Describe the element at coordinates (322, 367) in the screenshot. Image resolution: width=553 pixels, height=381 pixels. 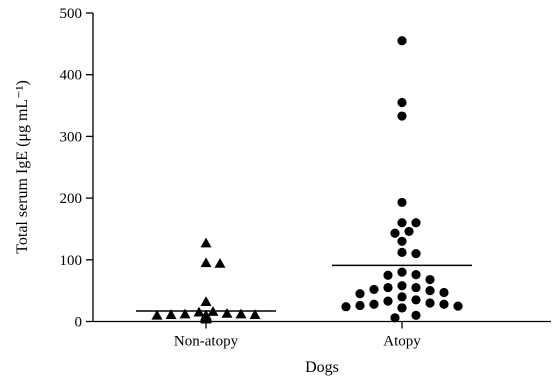
I see `x-axis-title: Dogs` at that location.